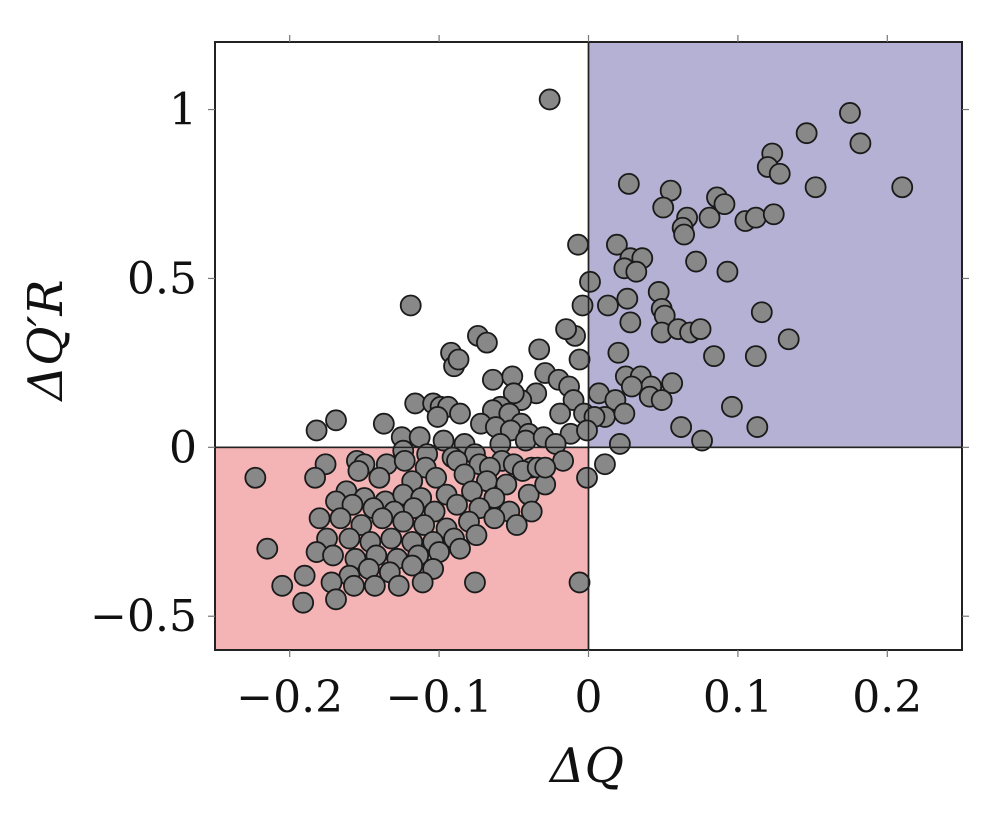 The height and width of the screenshot is (813, 1000). Describe the element at coordinates (143, 616) in the screenshot. I see `y-tick-label: −0.5` at that location.